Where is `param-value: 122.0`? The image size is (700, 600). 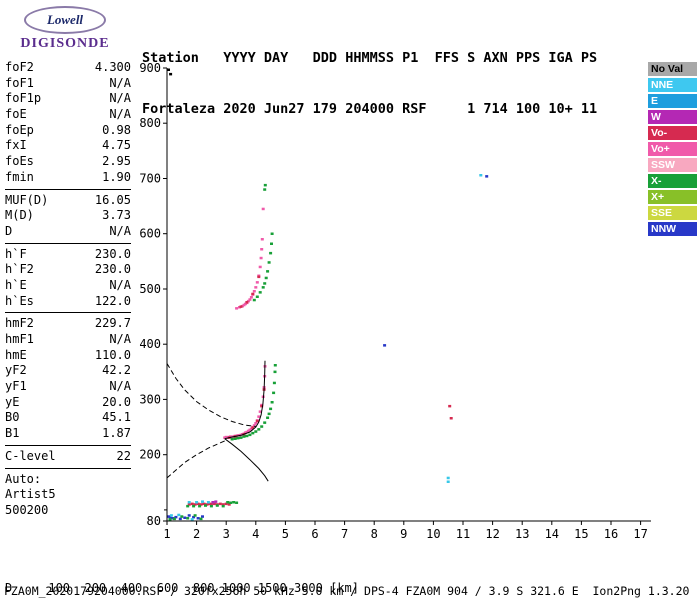
param-value: 122.0 is located at coordinates (112, 300).